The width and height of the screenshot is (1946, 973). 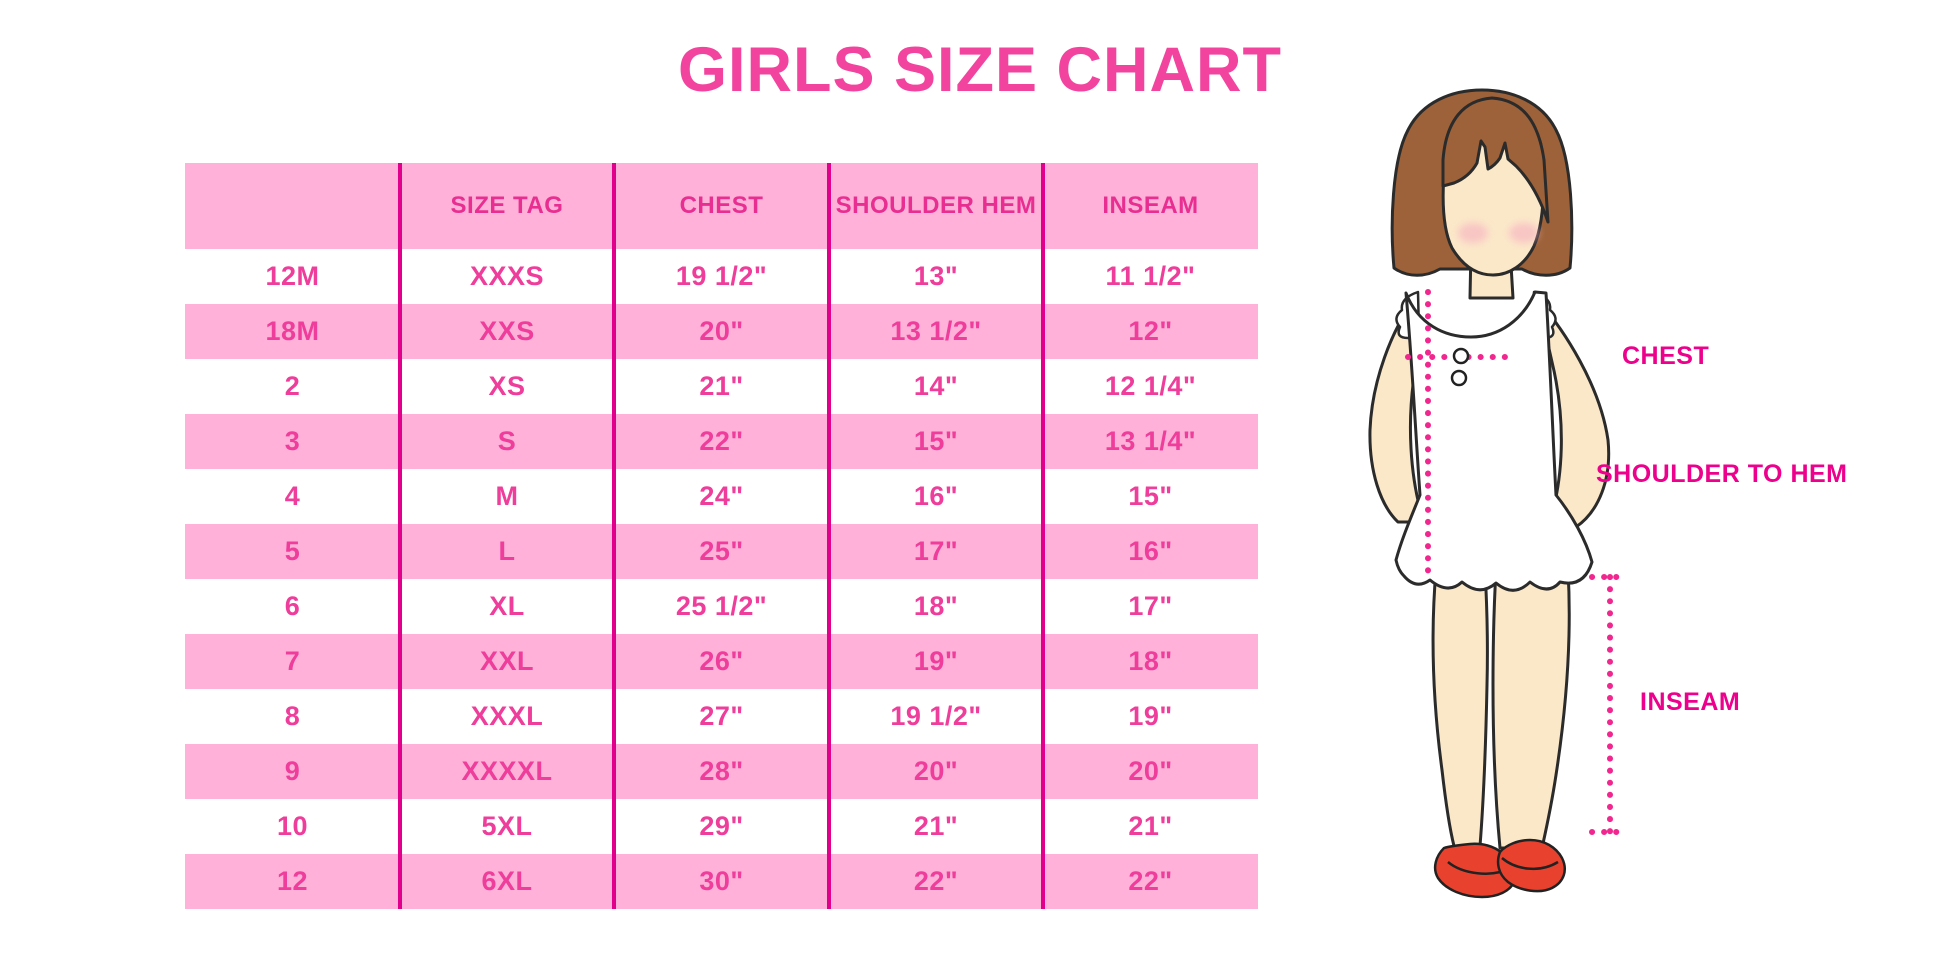 I want to click on cell-size: 12, so click(x=292, y=881).